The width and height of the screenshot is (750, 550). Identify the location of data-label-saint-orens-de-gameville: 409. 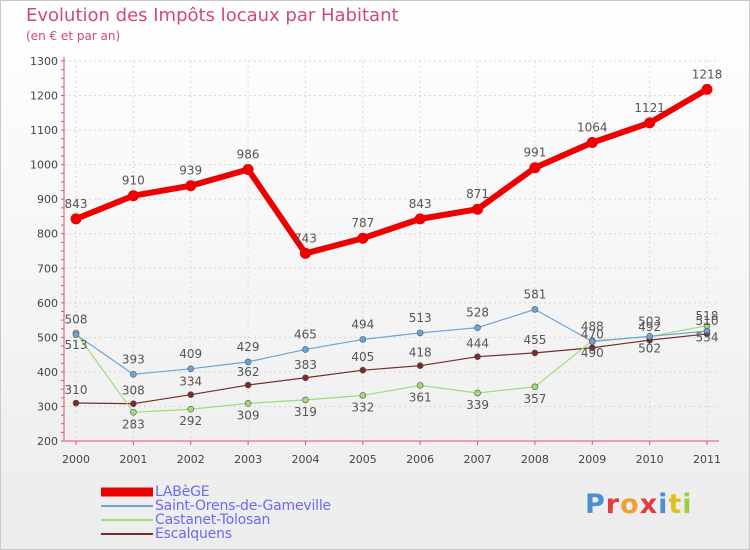
(190, 354).